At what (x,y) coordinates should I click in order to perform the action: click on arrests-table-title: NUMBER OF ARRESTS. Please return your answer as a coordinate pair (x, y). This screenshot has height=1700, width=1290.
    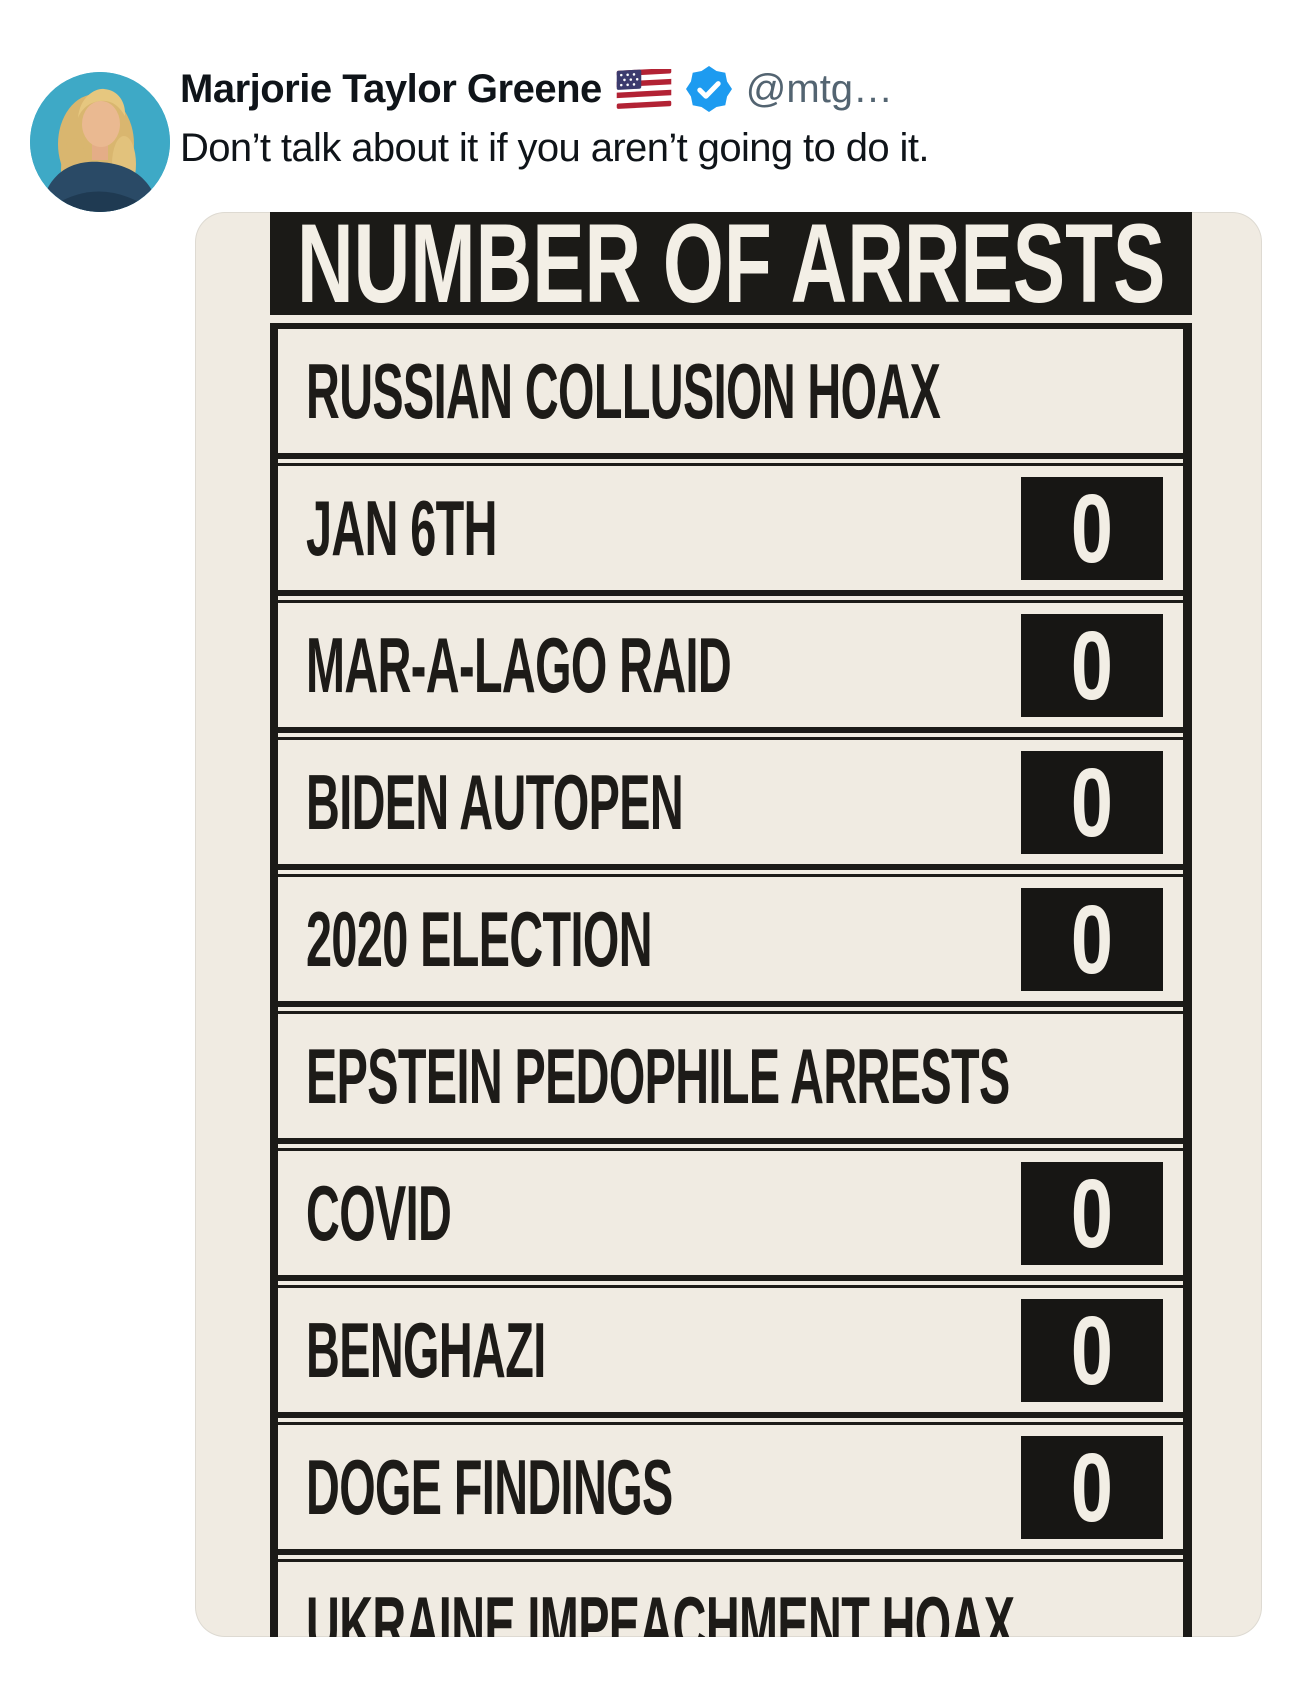
    Looking at the image, I should click on (731, 263).